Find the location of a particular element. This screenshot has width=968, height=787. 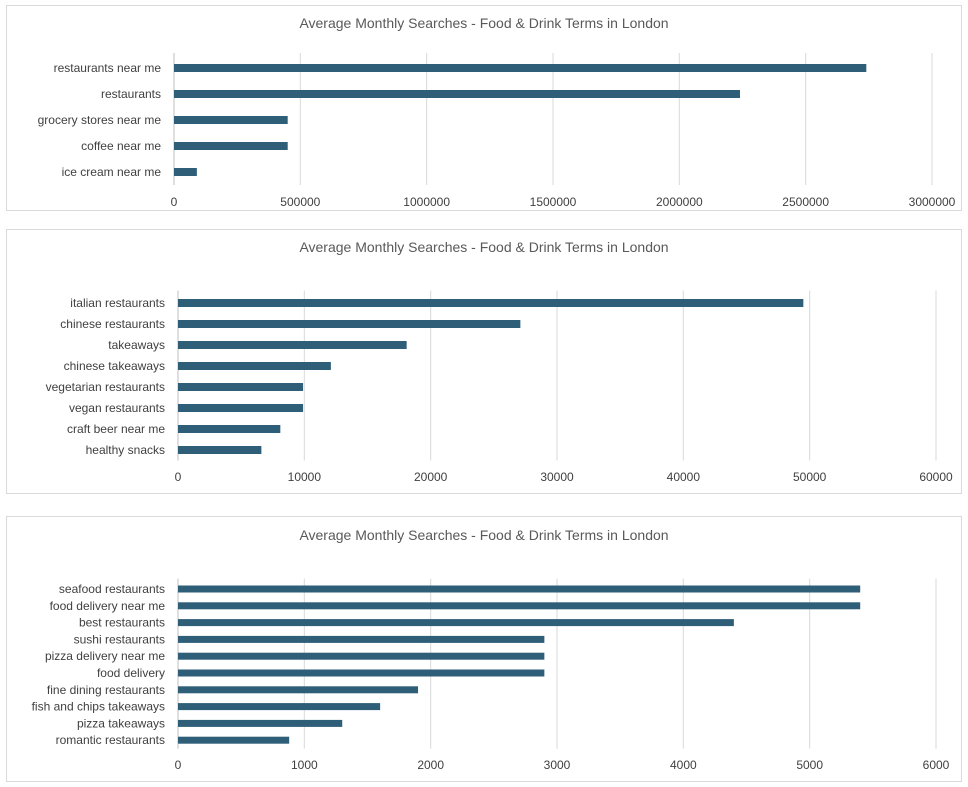

category-label: romantic restaurants is located at coordinates (110, 740).